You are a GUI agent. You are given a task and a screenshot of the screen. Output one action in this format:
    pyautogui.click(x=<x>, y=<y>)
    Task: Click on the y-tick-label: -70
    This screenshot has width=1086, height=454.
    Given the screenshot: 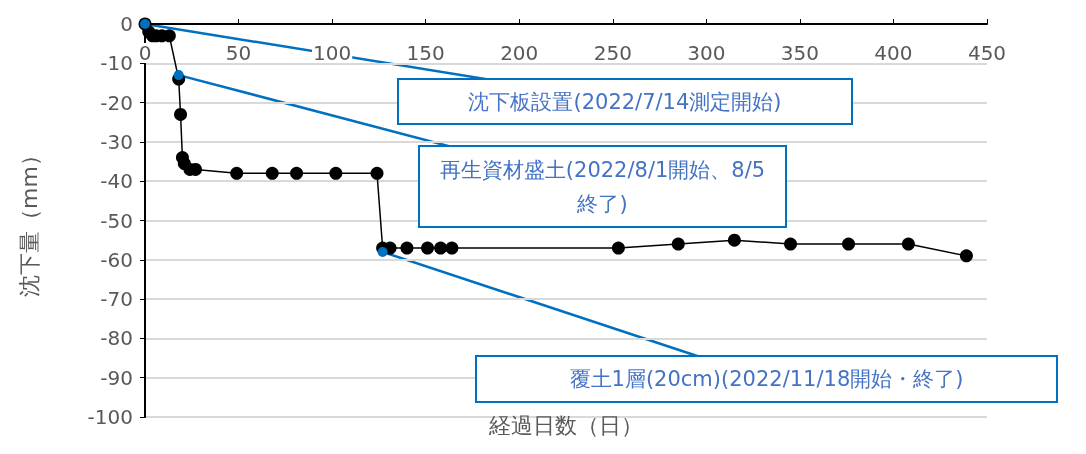 What is the action you would take?
    pyautogui.click(x=116, y=299)
    